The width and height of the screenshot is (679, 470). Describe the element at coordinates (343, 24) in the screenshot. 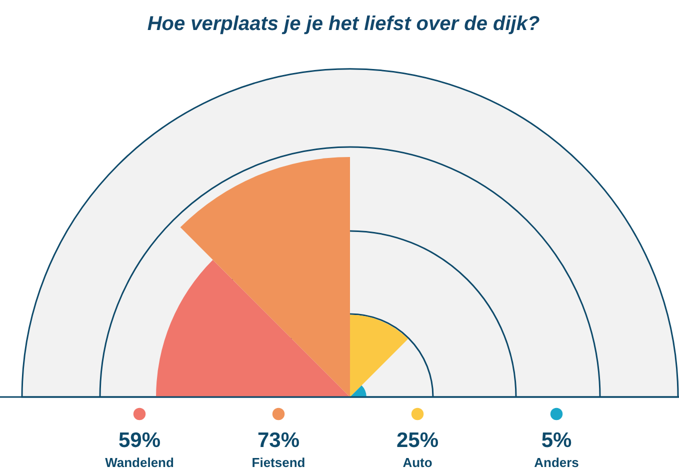

I see `text: Hoe verplaats je je het liefst over de dijk?` at that location.